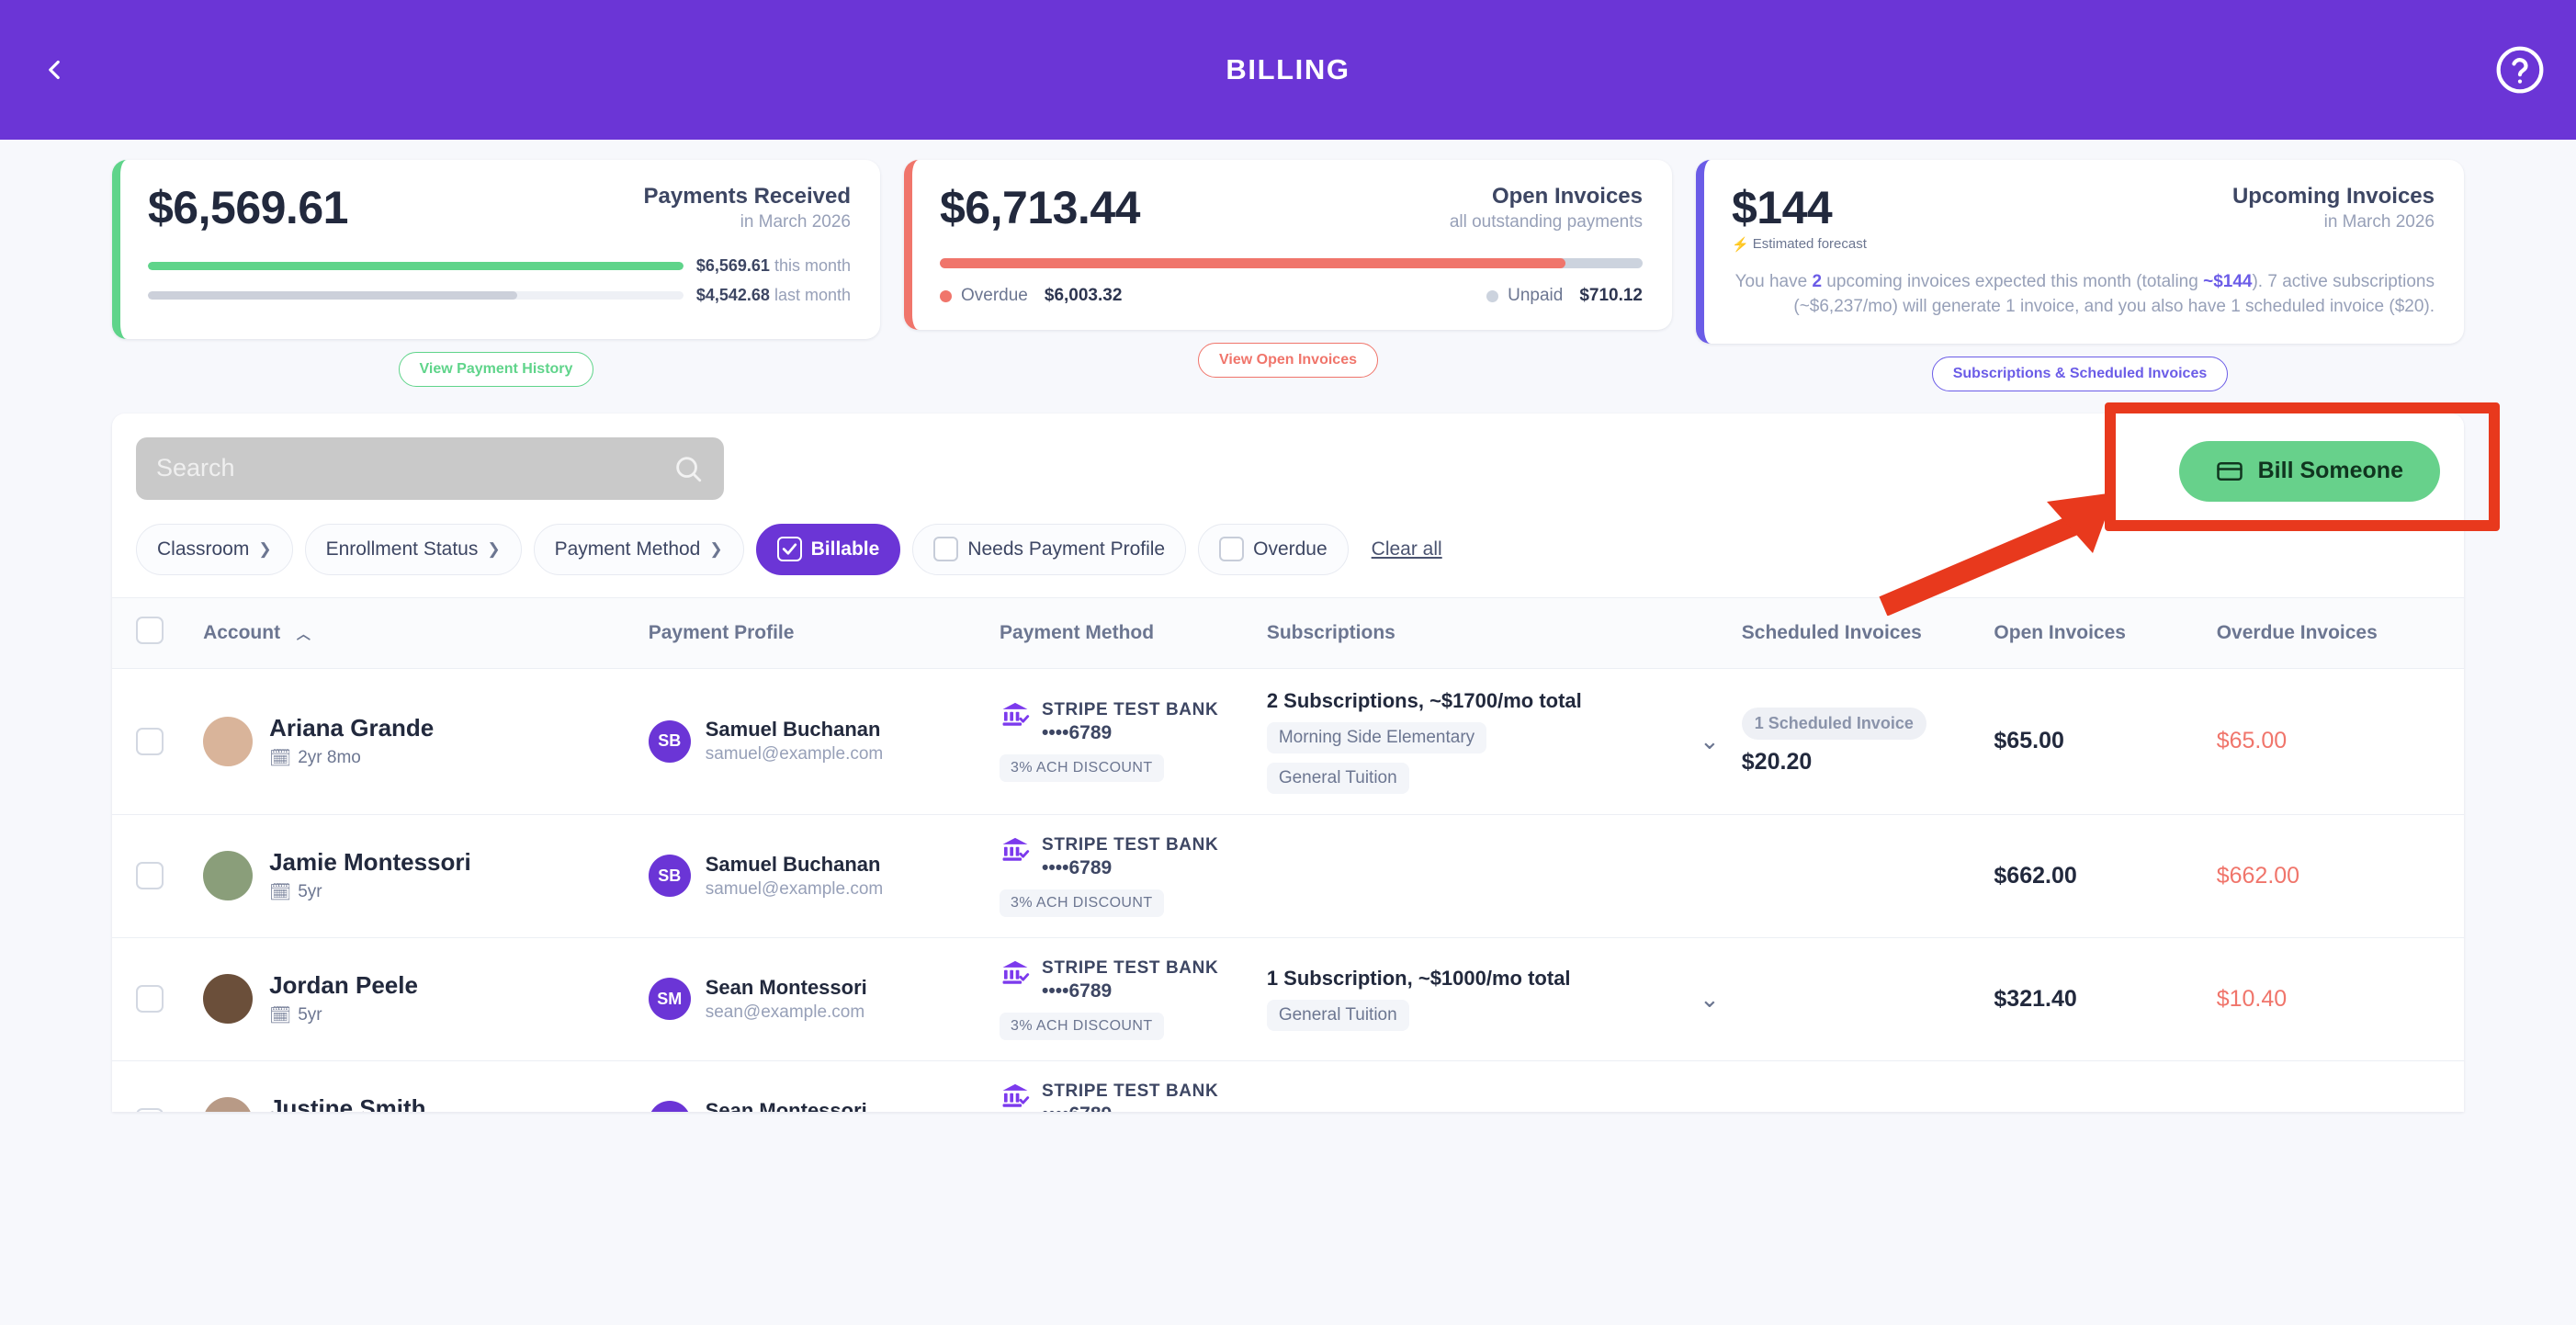  What do you see at coordinates (946, 549) in the screenshot?
I see `needs-payment-profile-checkbox` at bounding box center [946, 549].